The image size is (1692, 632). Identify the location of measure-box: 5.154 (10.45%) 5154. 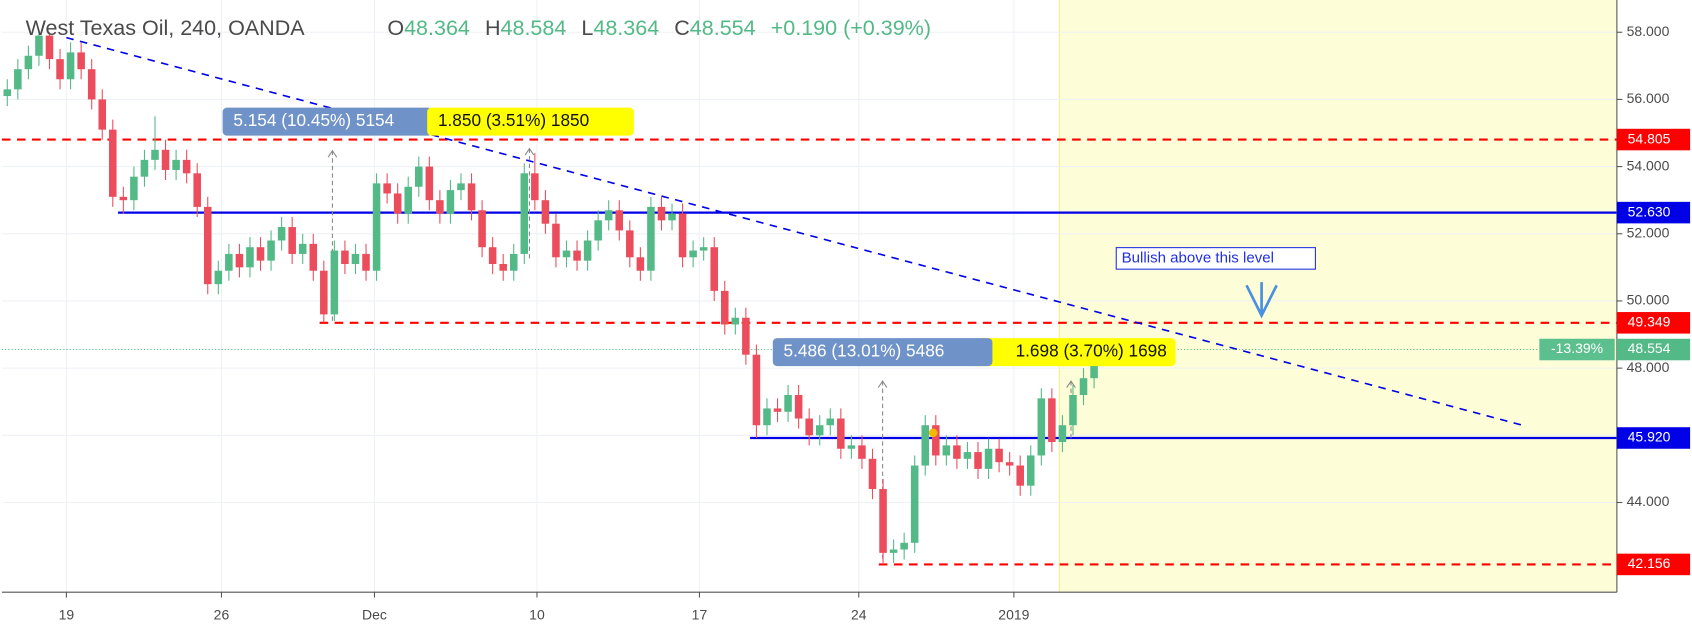
(327, 121).